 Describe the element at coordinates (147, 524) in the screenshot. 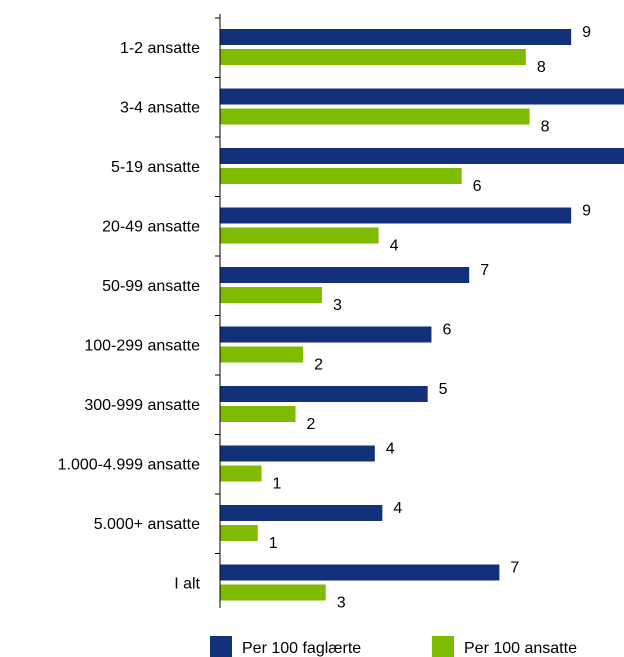

I see `category-label: 5.000+ ansatte` at that location.